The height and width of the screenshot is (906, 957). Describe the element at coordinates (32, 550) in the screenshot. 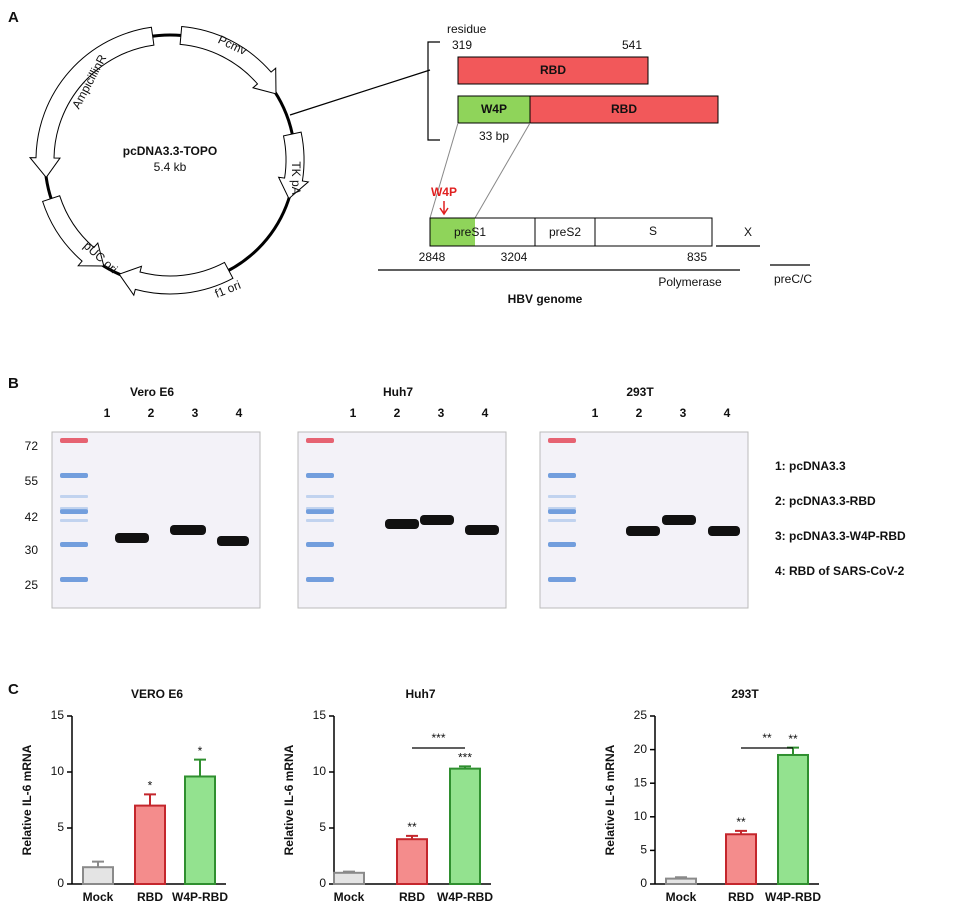

I see `marker-label: 30` at that location.